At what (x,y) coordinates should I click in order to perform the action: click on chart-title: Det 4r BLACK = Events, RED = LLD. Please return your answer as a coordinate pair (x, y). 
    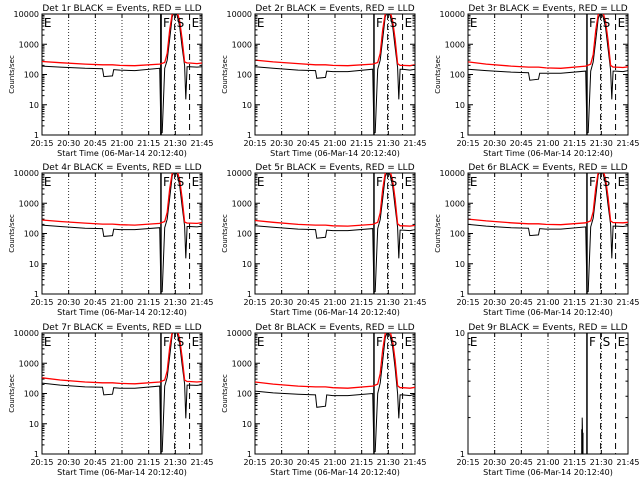
    Looking at the image, I should click on (121, 168).